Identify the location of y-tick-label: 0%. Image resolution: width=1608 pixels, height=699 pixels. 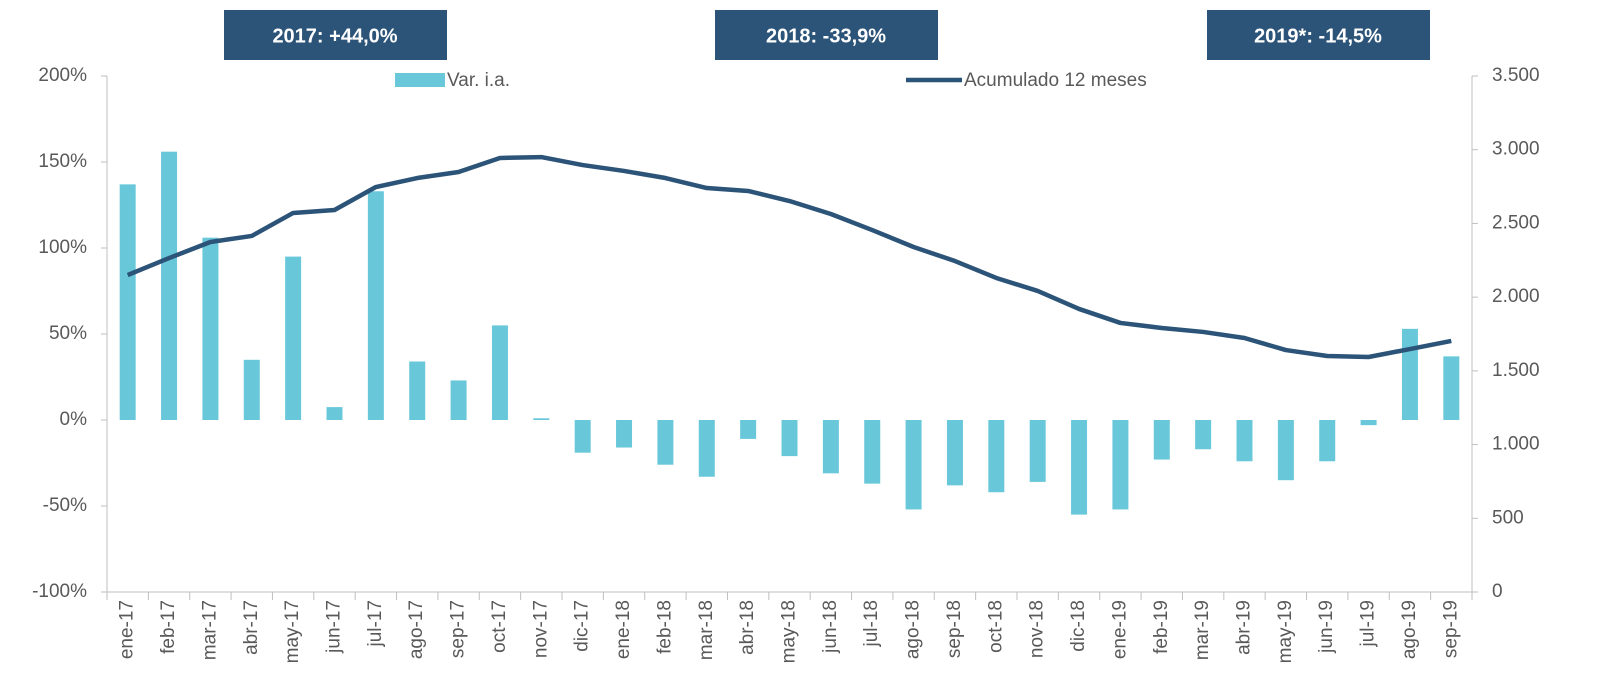
(74, 419).